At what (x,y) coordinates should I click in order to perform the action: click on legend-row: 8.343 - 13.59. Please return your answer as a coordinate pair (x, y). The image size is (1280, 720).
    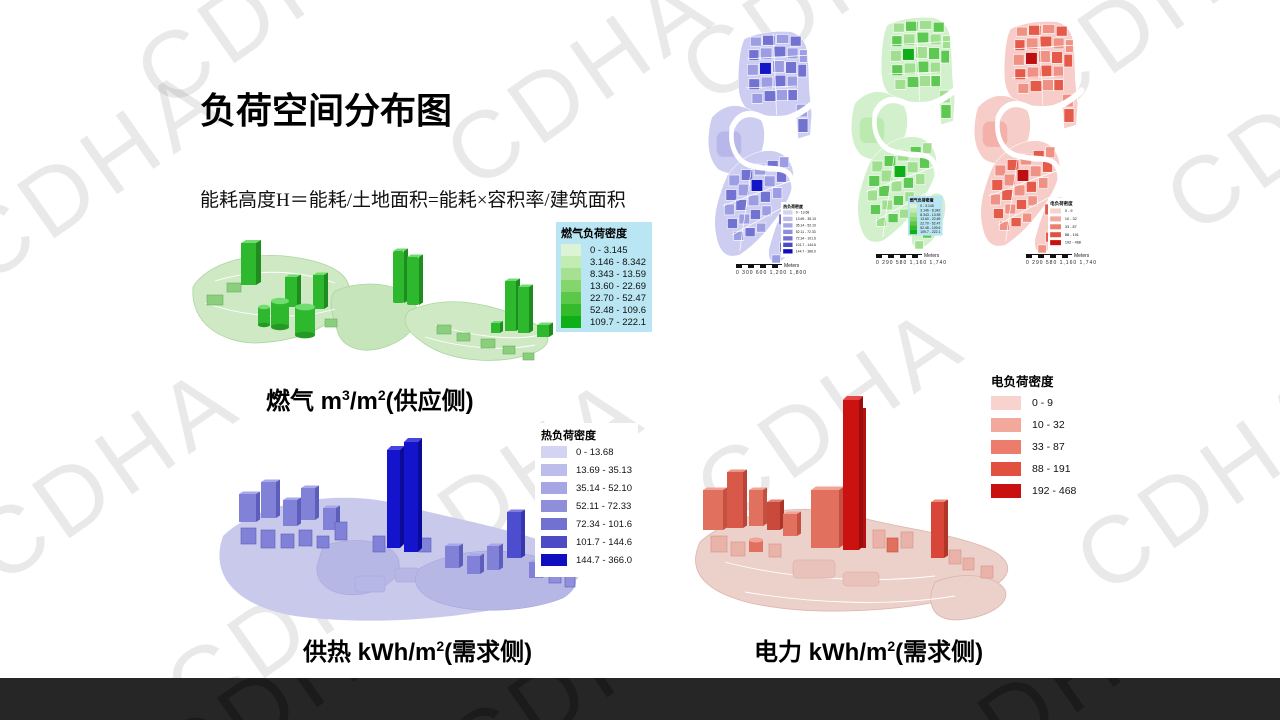
    Looking at the image, I should click on (924, 214).